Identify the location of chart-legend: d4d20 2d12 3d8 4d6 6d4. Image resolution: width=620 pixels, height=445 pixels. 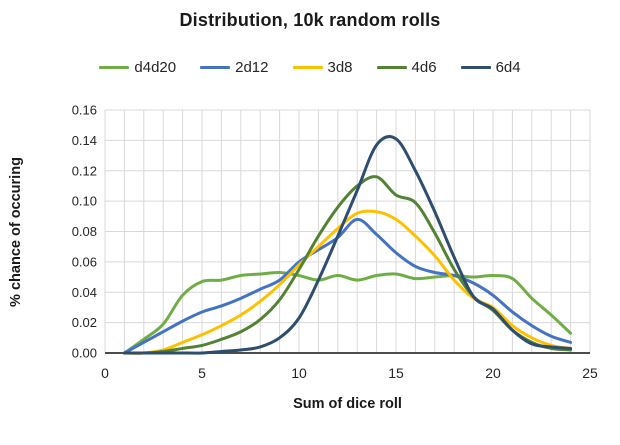
(310, 67).